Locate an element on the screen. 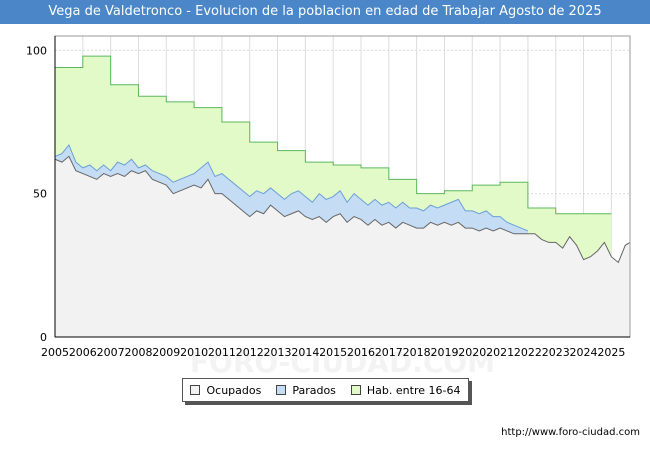 The height and width of the screenshot is (450, 650). x-tick-label: 2023 is located at coordinates (556, 352).